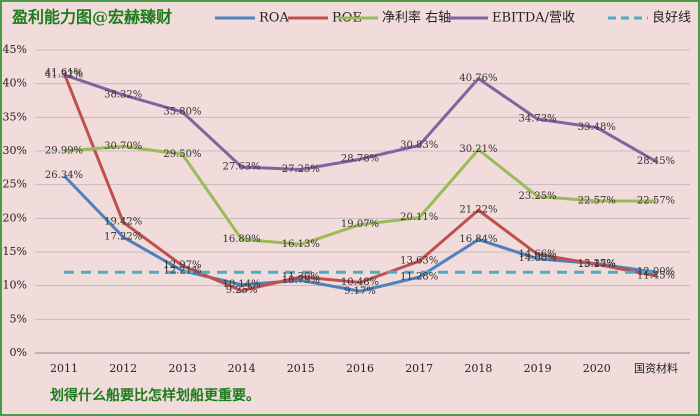  I want to click on data-label: 13.63%, so click(419, 261).